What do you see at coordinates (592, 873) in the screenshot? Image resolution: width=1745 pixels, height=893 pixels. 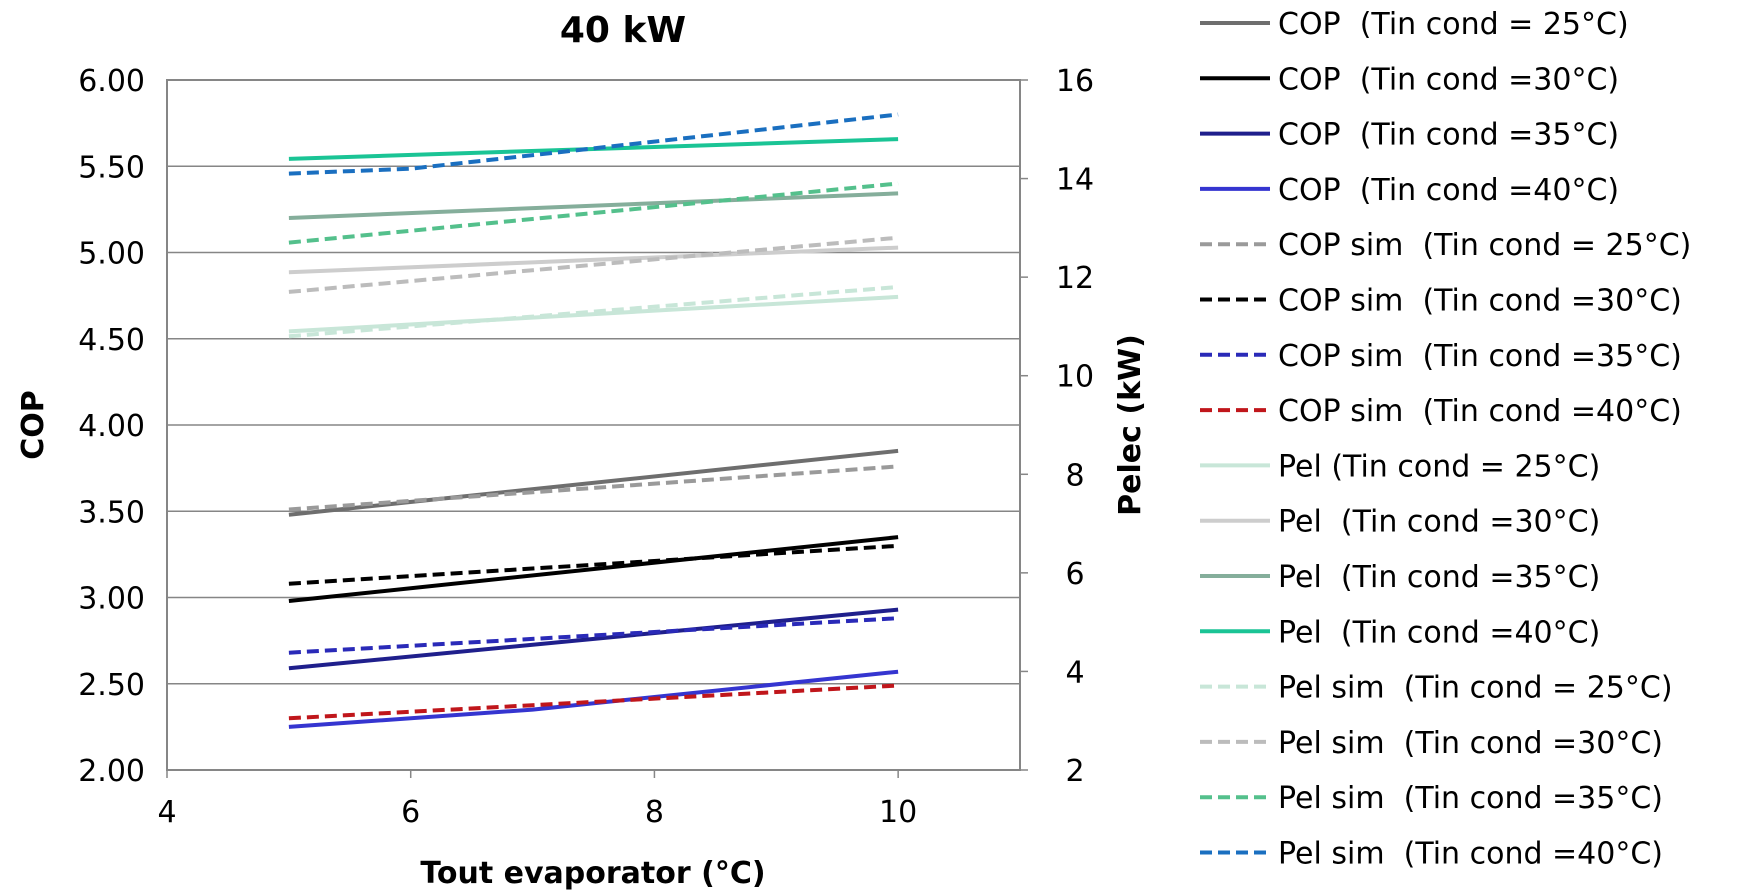 I see `x-axis-title: Tout evaporator (°C)` at bounding box center [592, 873].